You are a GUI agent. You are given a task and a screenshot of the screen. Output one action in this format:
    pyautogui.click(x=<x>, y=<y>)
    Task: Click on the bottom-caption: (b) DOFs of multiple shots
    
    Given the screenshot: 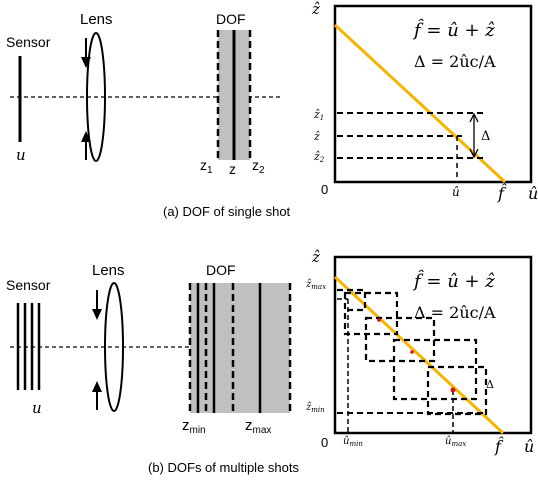 What is the action you would take?
    pyautogui.click(x=223, y=467)
    